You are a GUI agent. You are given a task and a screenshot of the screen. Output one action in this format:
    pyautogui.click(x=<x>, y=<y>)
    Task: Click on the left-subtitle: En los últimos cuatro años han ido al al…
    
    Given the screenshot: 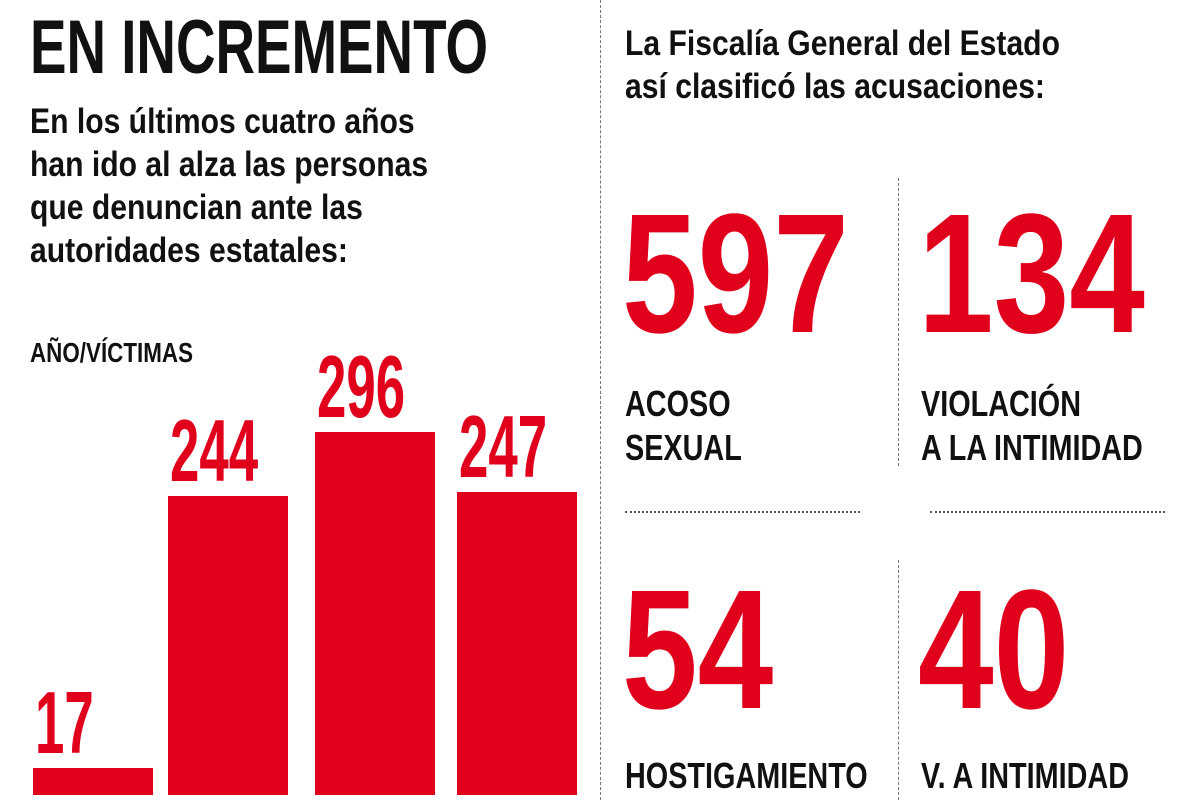 What is the action you would take?
    pyautogui.click(x=261, y=186)
    